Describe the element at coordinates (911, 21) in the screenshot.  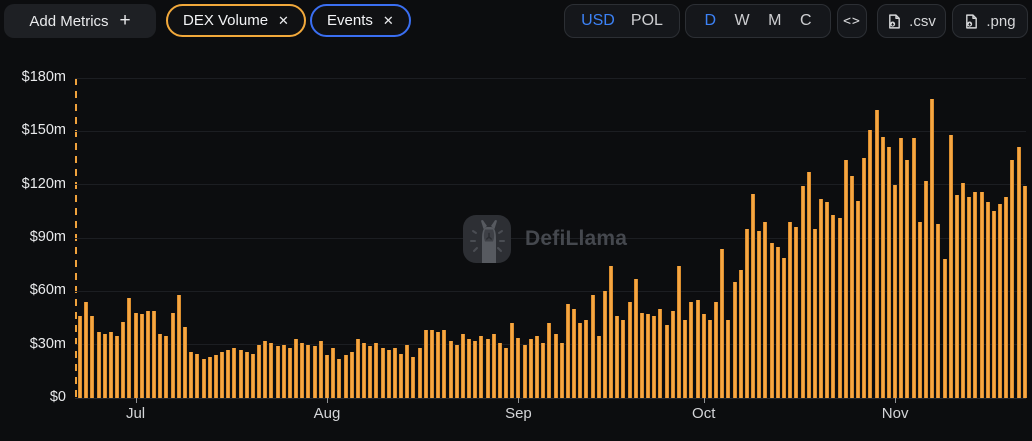
I see `download-csv-button: .csv` at that location.